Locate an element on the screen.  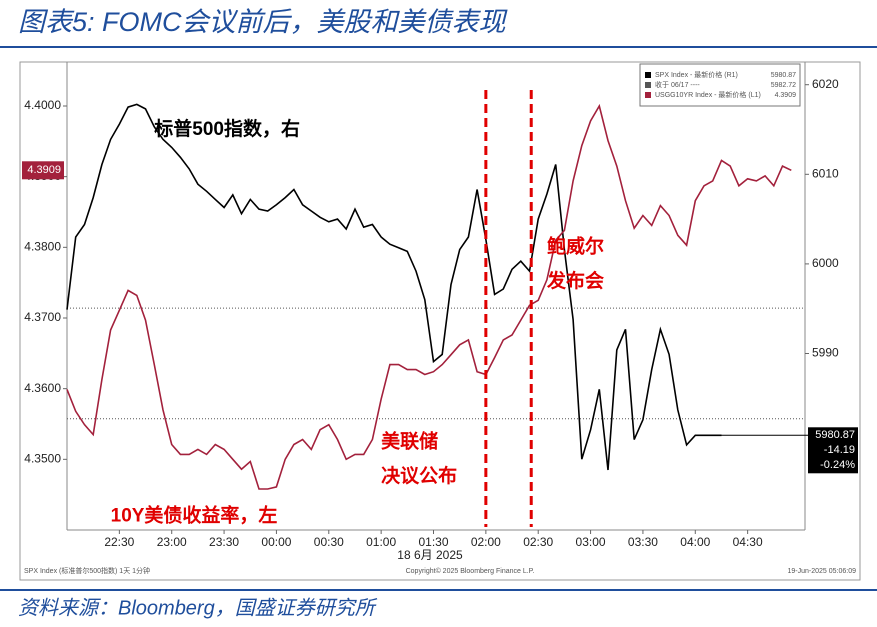
x-tick-label: 00:00 is located at coordinates (276, 542).